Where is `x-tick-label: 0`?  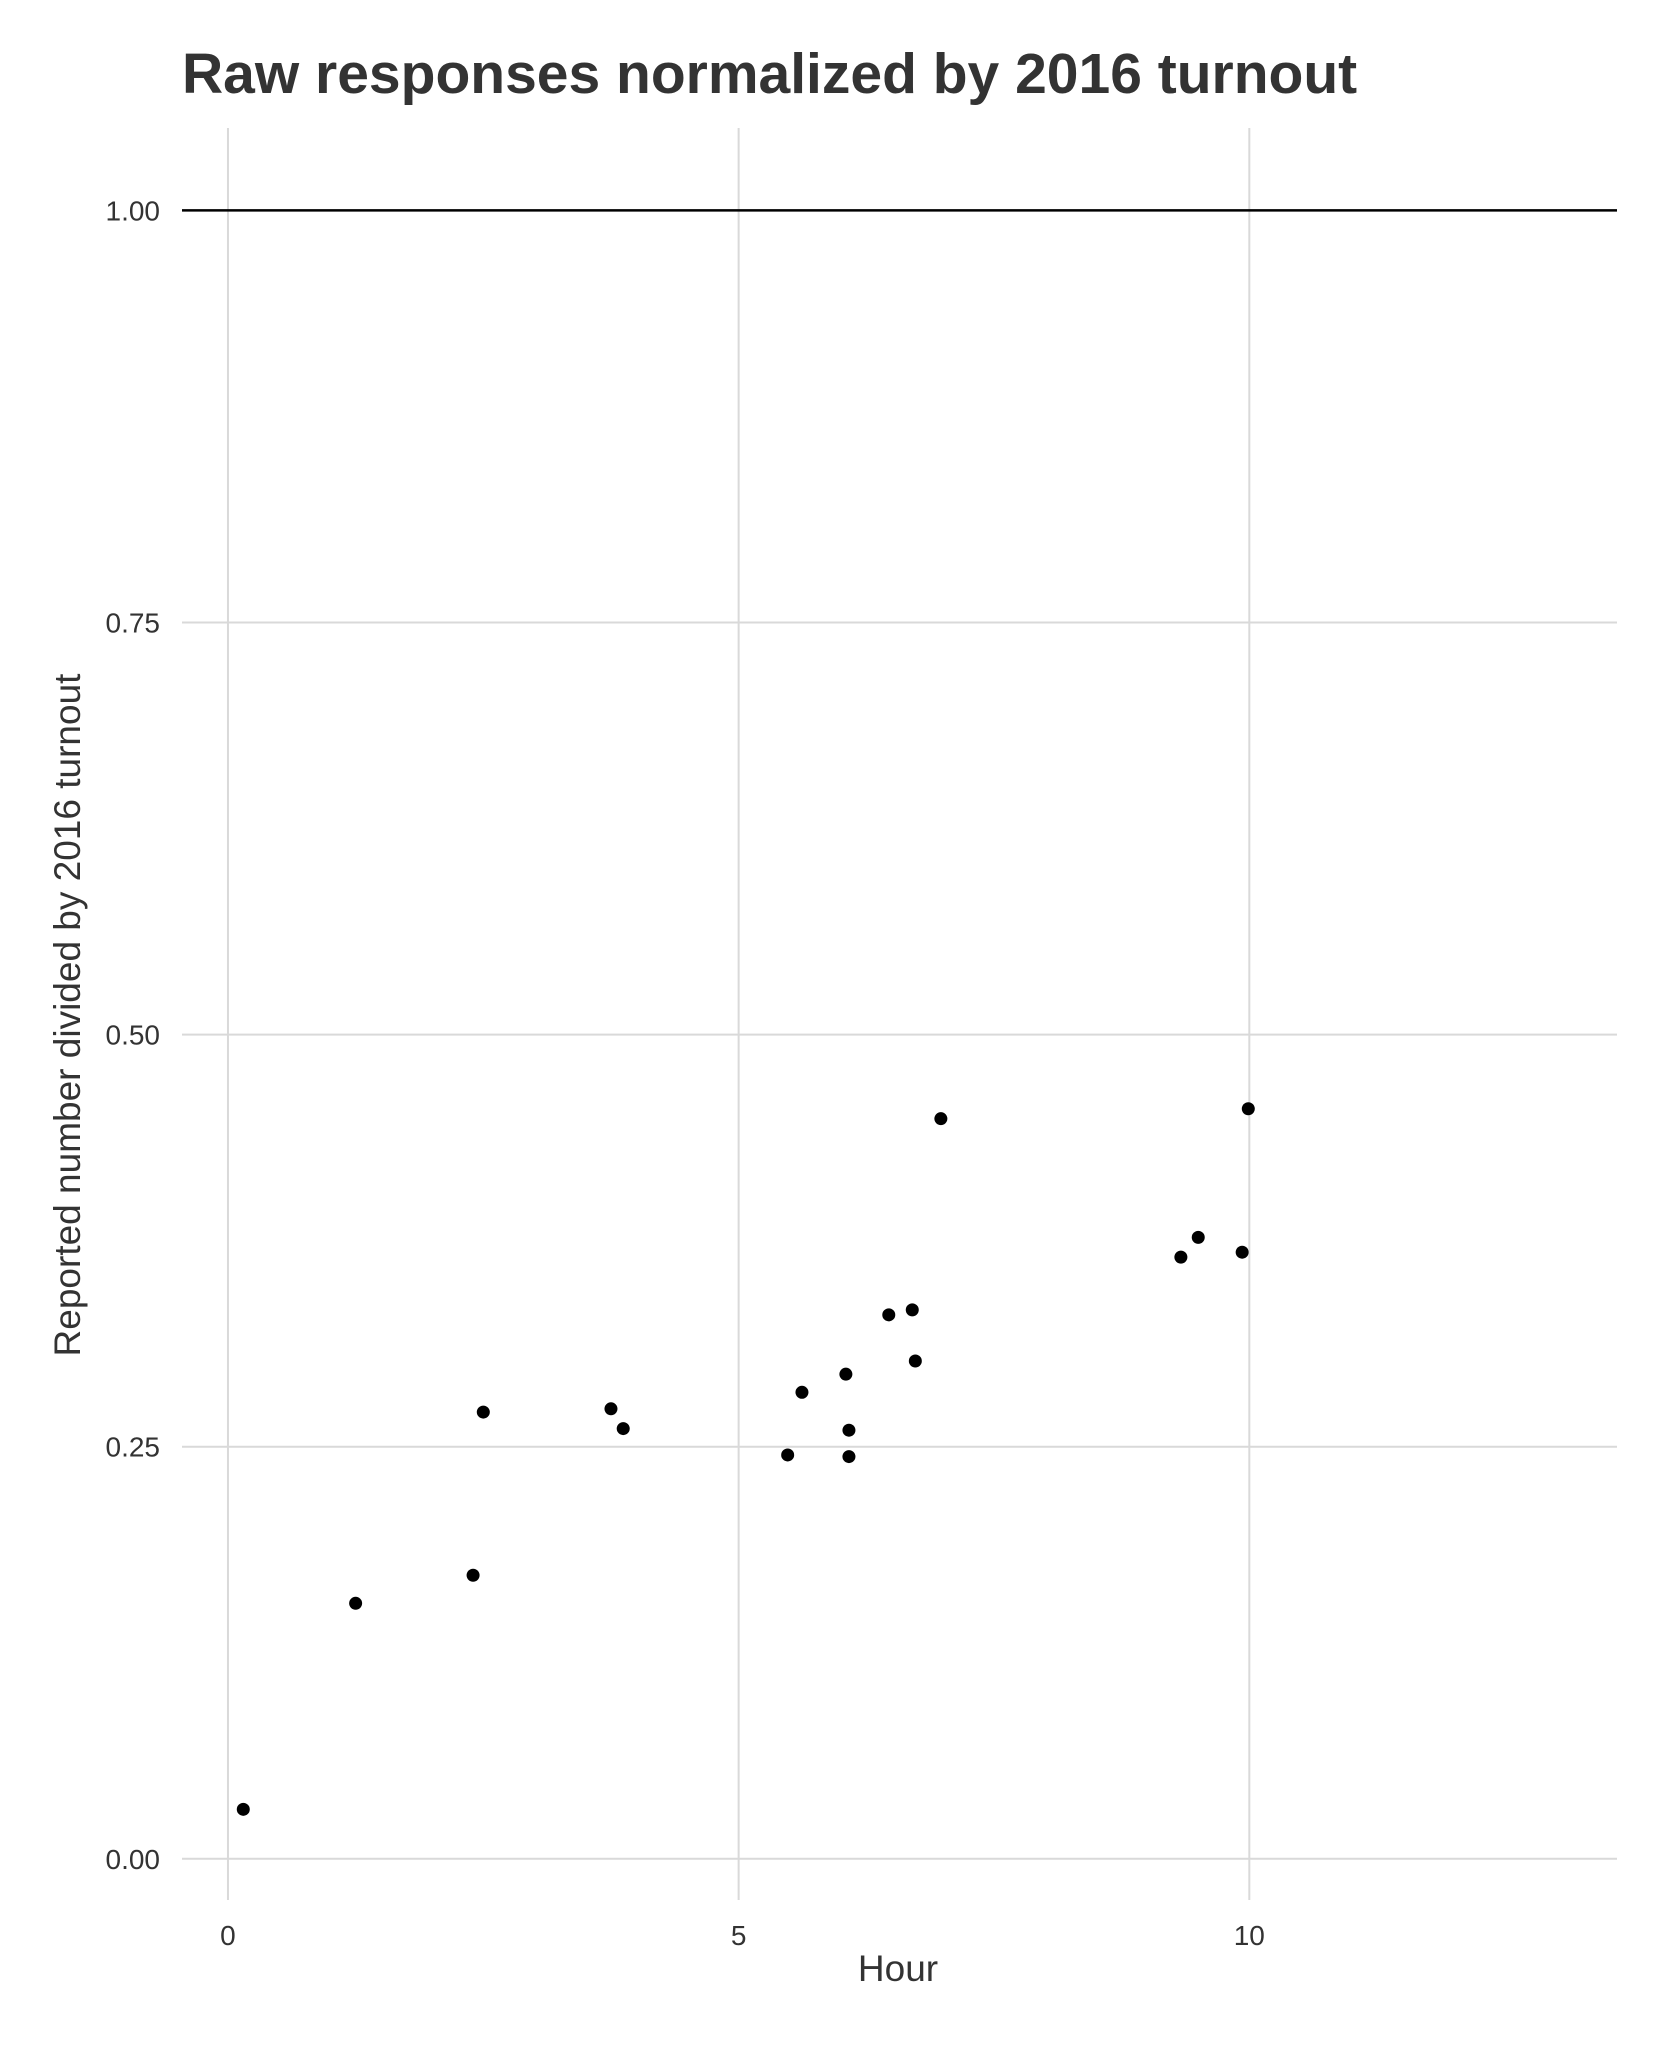
x-tick-label: 0 is located at coordinates (228, 1935).